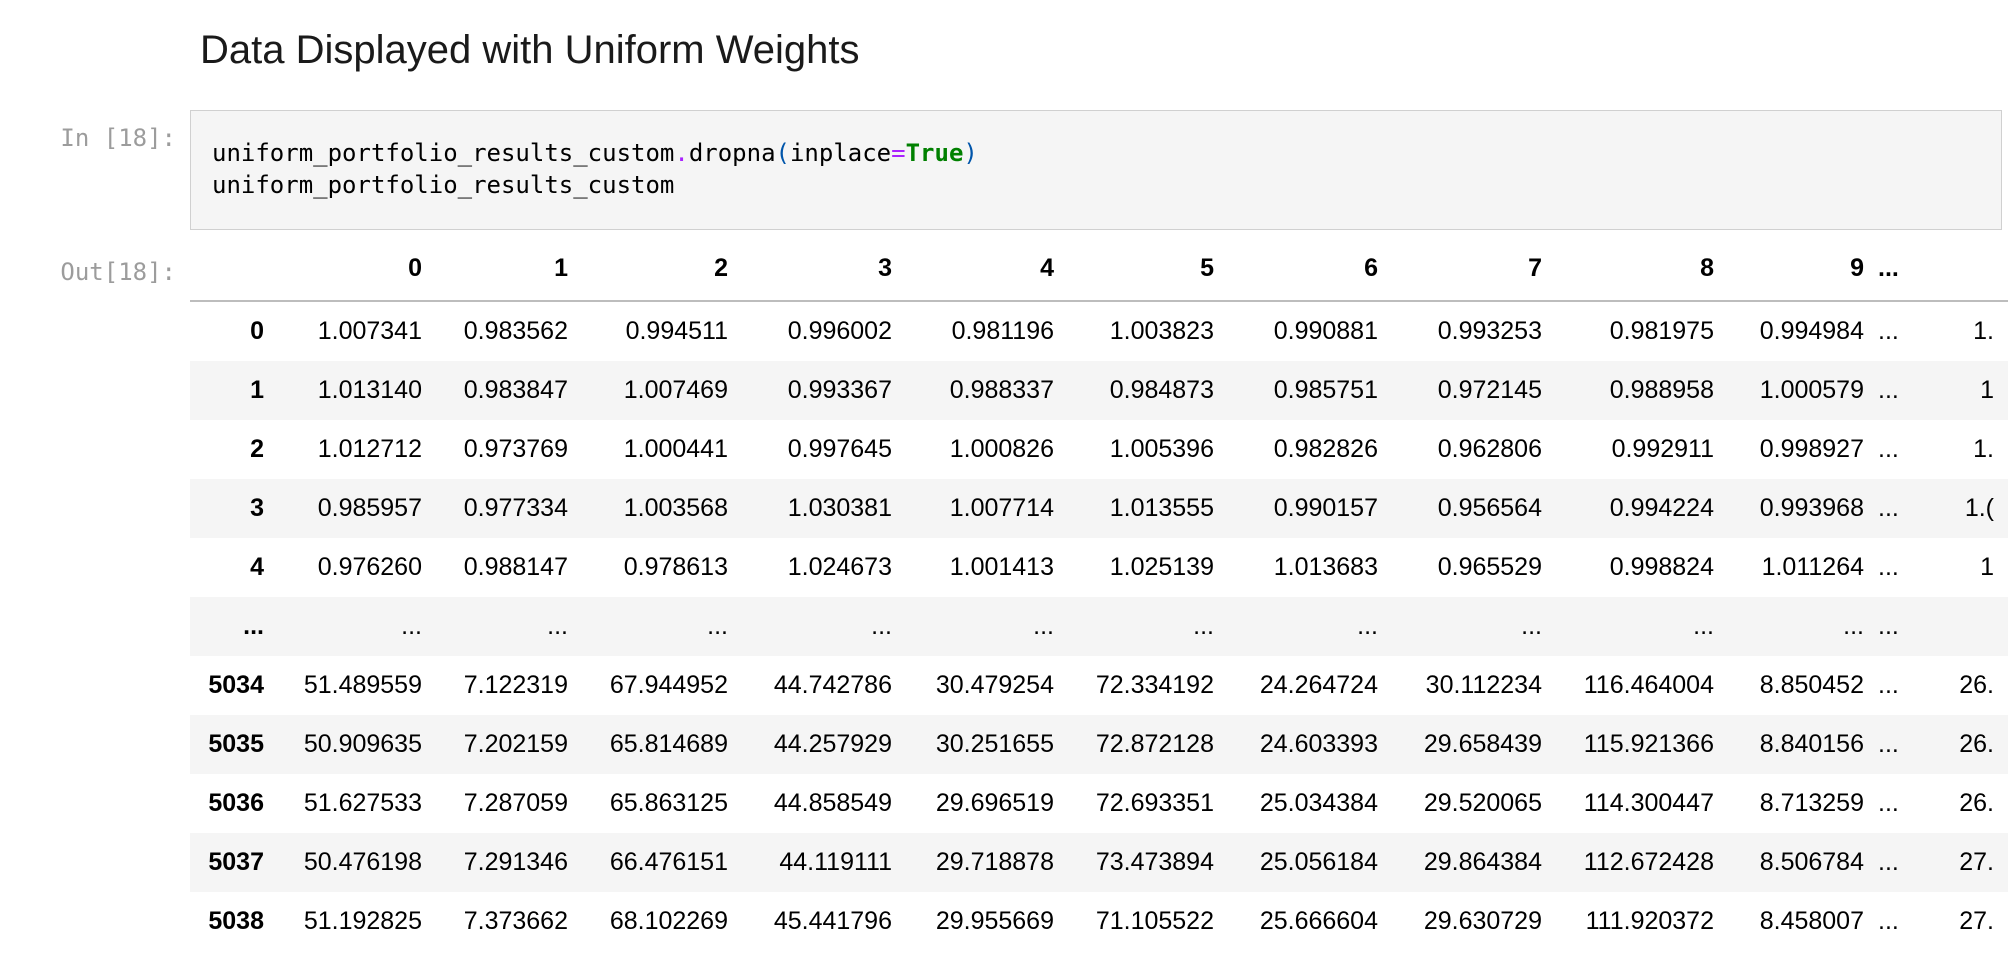  Describe the element at coordinates (987, 269) in the screenshot. I see `column-header: 4` at that location.